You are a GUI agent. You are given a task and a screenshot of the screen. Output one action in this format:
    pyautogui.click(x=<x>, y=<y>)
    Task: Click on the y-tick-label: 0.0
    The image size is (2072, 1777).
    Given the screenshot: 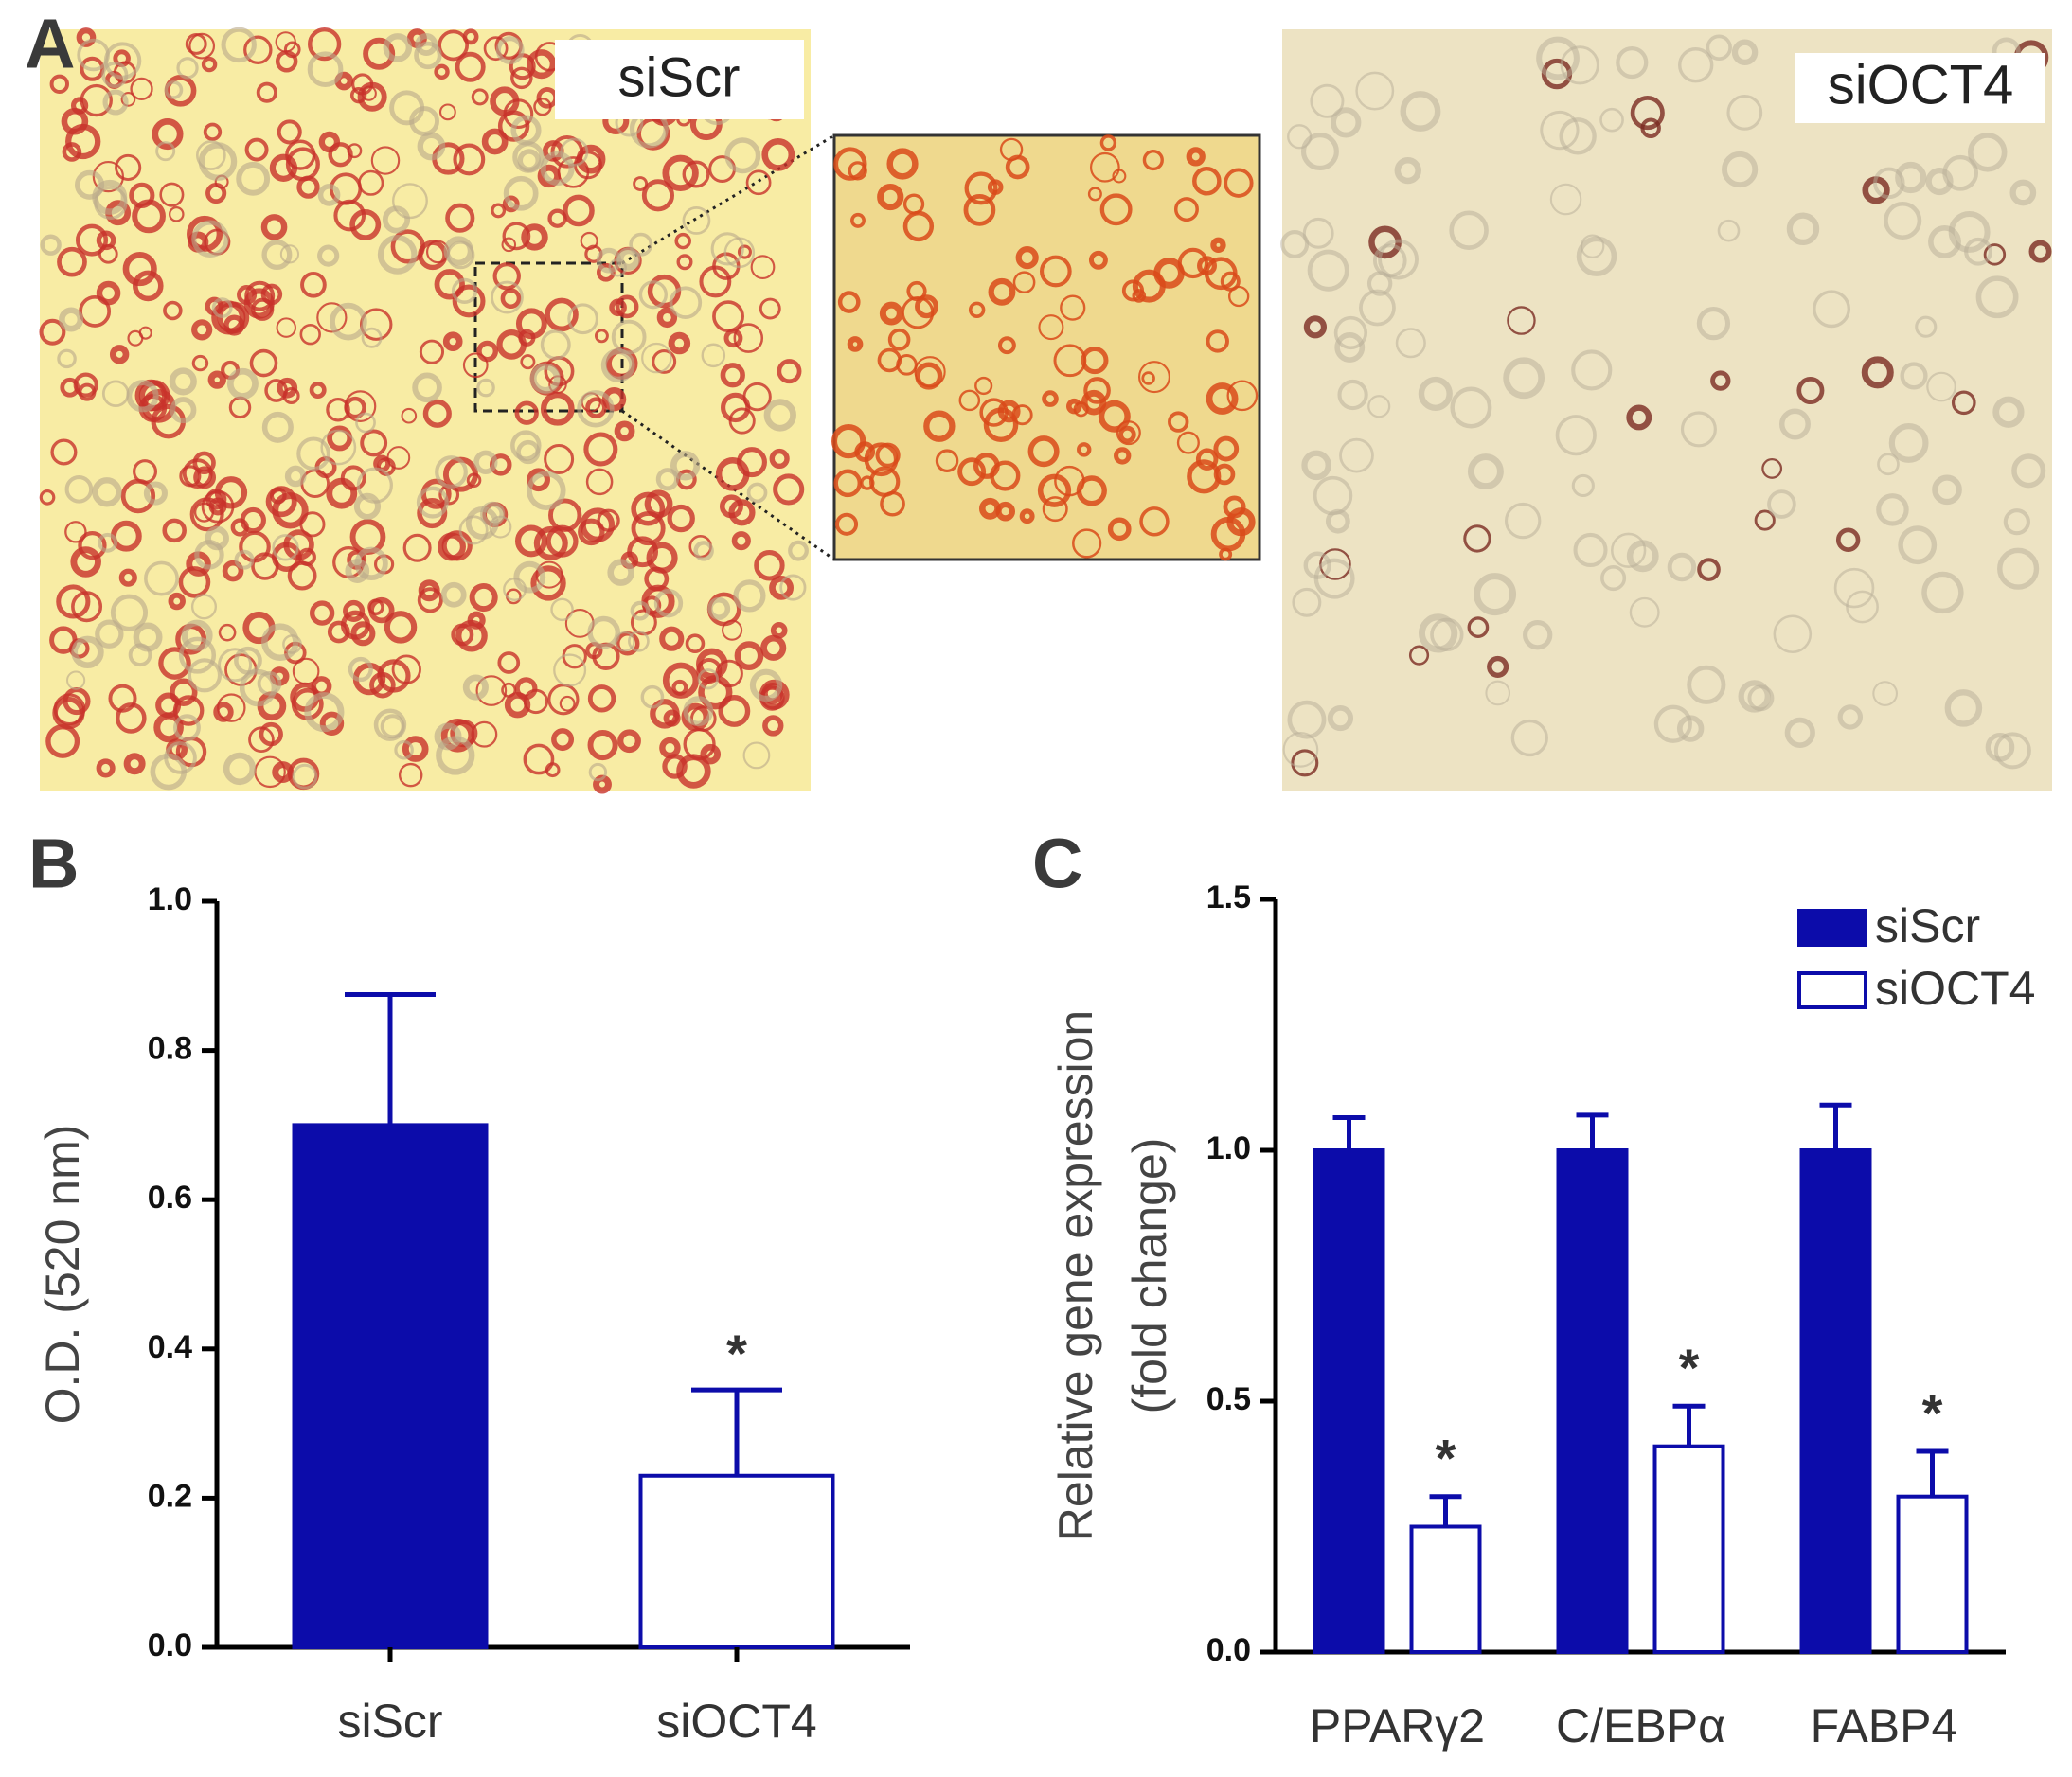 What is the action you would take?
    pyautogui.click(x=170, y=1645)
    